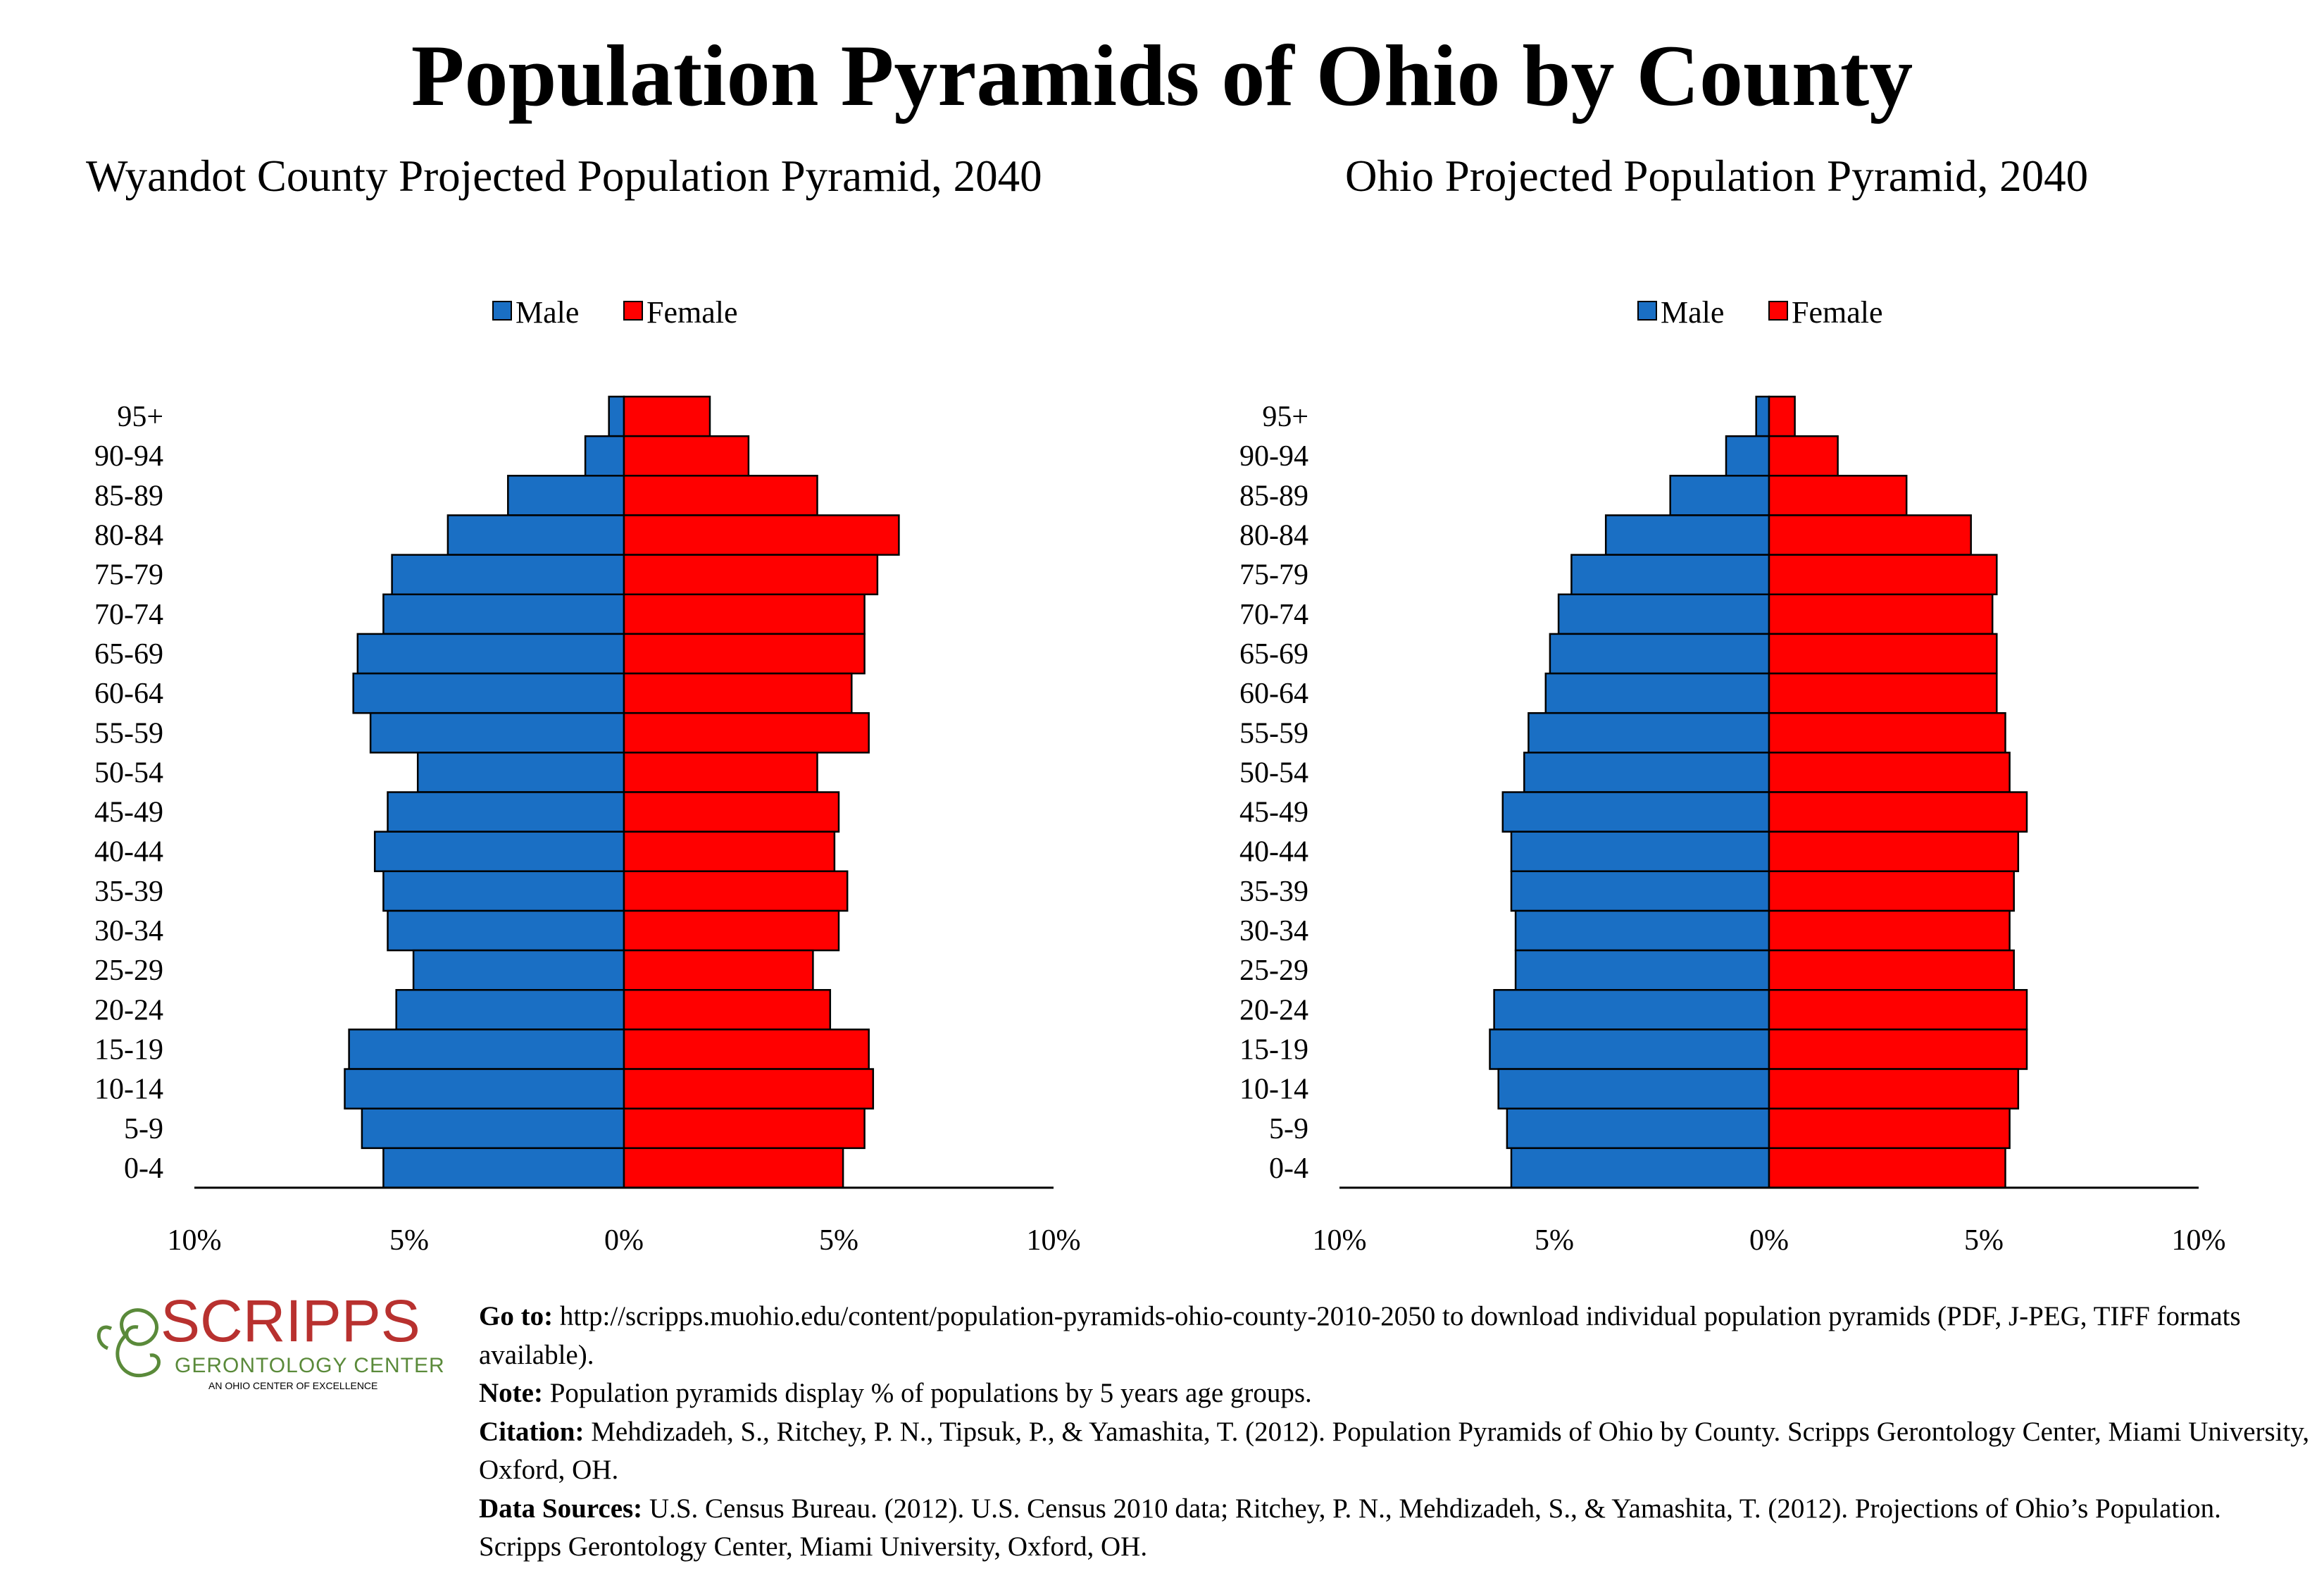  What do you see at coordinates (532, 1431) in the screenshot?
I see `footer-citation-label: Citation:` at bounding box center [532, 1431].